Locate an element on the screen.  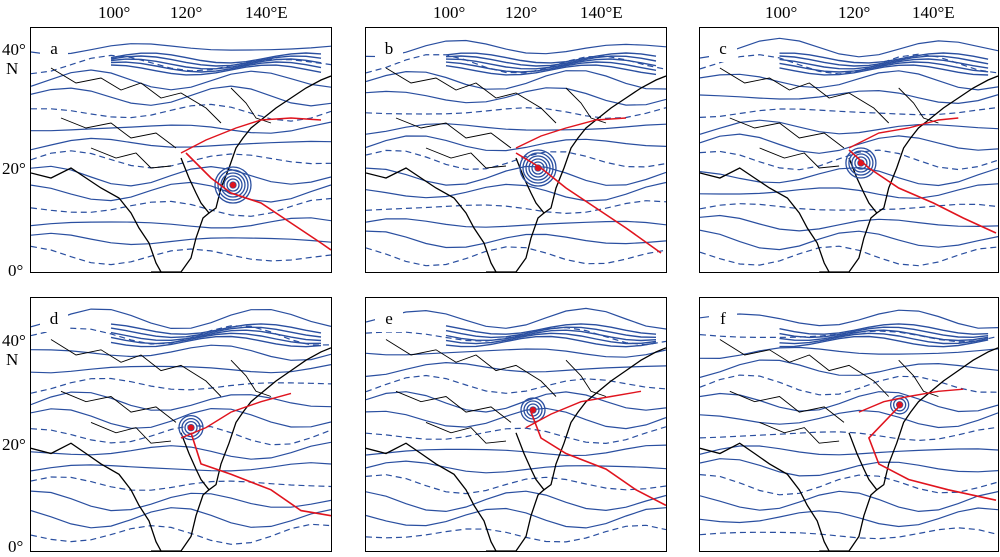
panel-letter-e: e is located at coordinates (389, 319).